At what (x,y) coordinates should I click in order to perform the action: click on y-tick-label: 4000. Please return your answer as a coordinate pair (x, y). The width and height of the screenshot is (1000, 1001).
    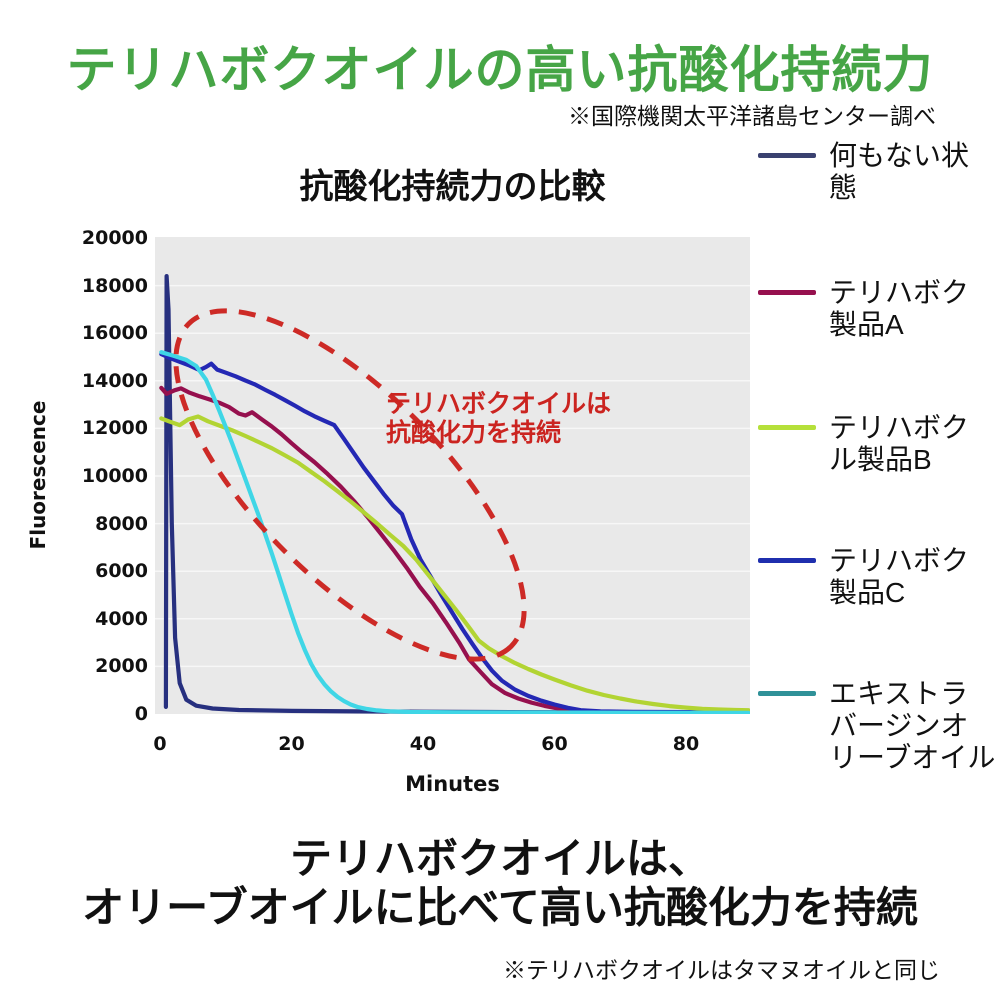
    Looking at the image, I should click on (121, 618).